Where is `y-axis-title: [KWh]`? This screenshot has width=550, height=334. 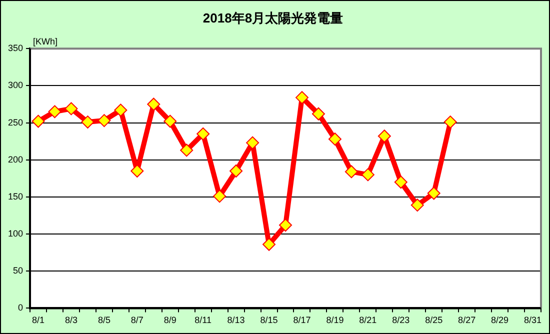
y-axis-title: [KWh] is located at coordinates (45, 41).